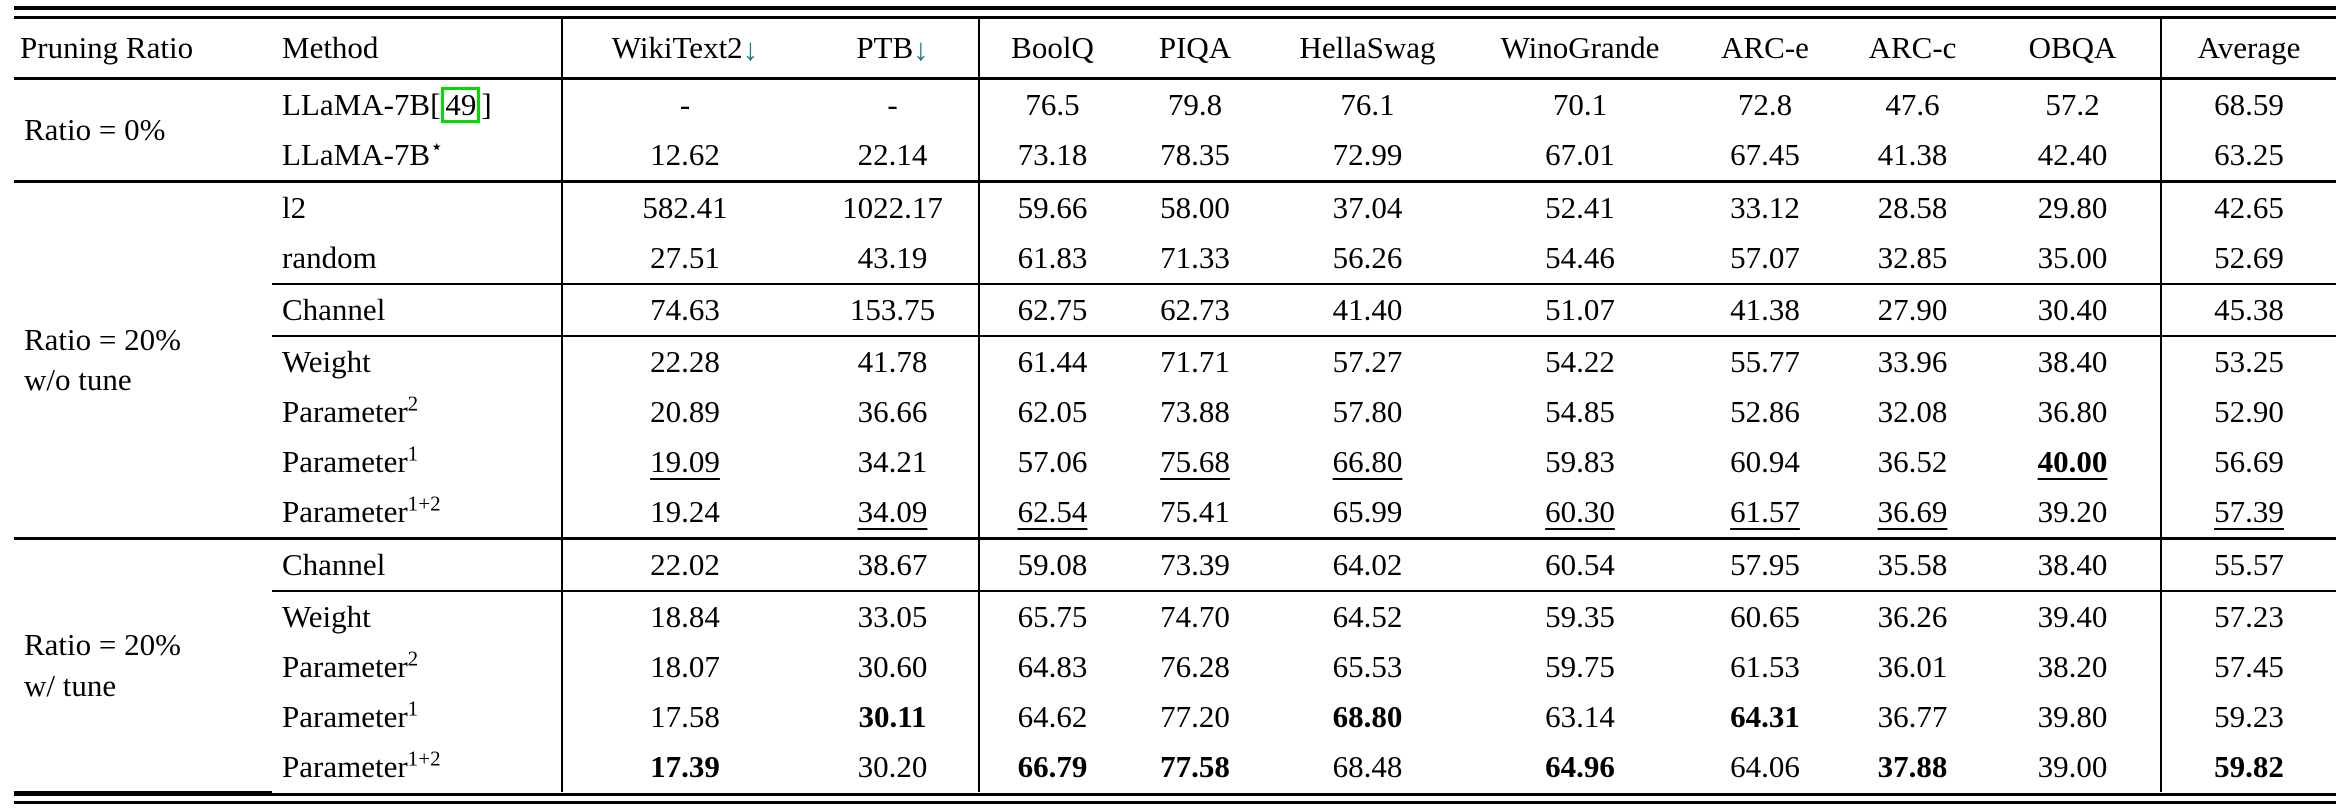 The height and width of the screenshot is (812, 2350). Describe the element at coordinates (1195, 49) in the screenshot. I see `col-header-piqa: PIQA` at that location.